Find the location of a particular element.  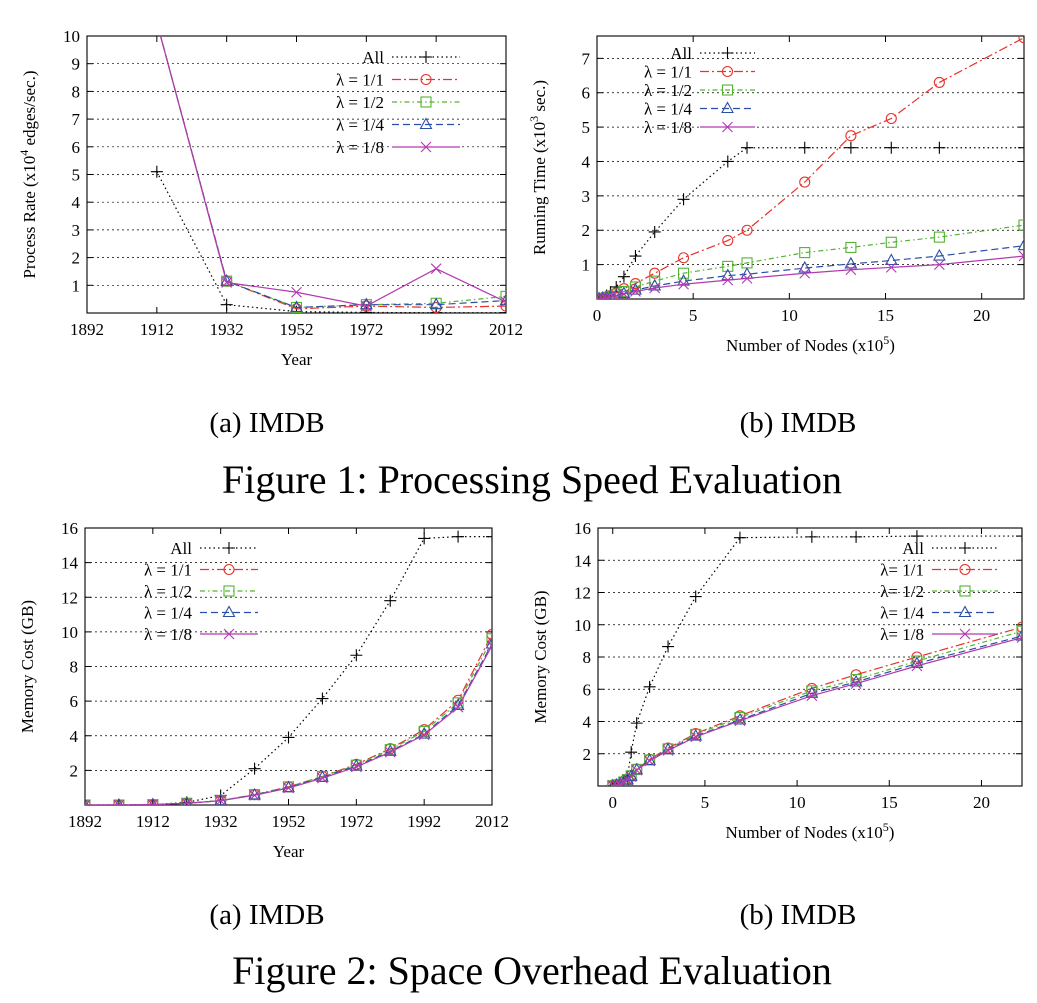

x-axis-title: Year is located at coordinates (297, 359).